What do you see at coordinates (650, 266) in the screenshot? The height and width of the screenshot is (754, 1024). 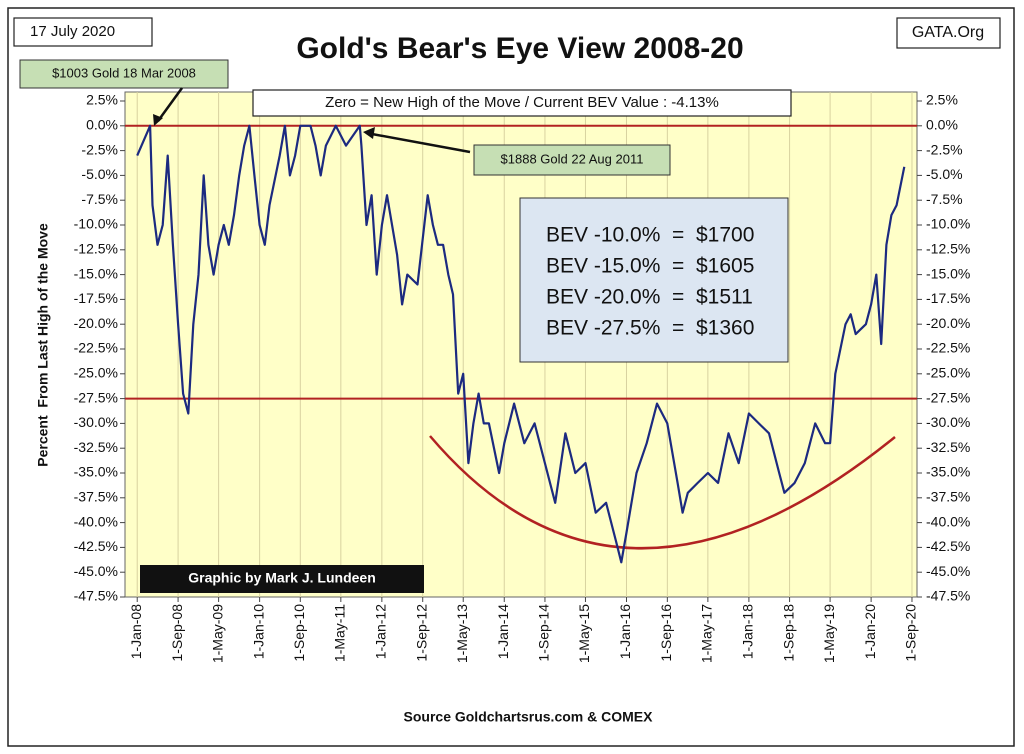 I see `bev-row: BEV -15.0% = $1605` at bounding box center [650, 266].